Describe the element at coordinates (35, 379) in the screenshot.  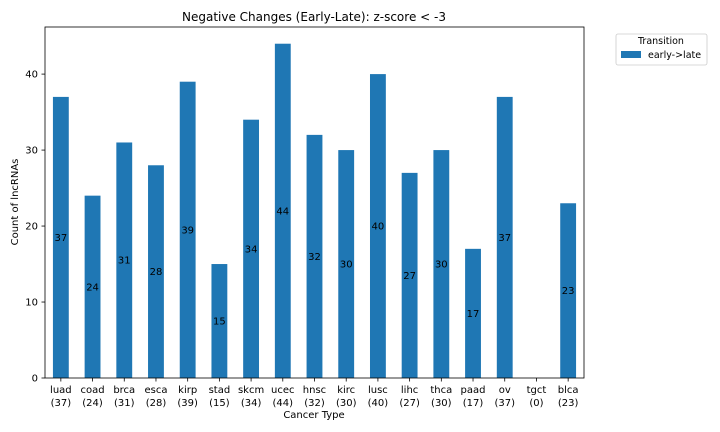
I see `y-tick-label-0: 0` at that location.